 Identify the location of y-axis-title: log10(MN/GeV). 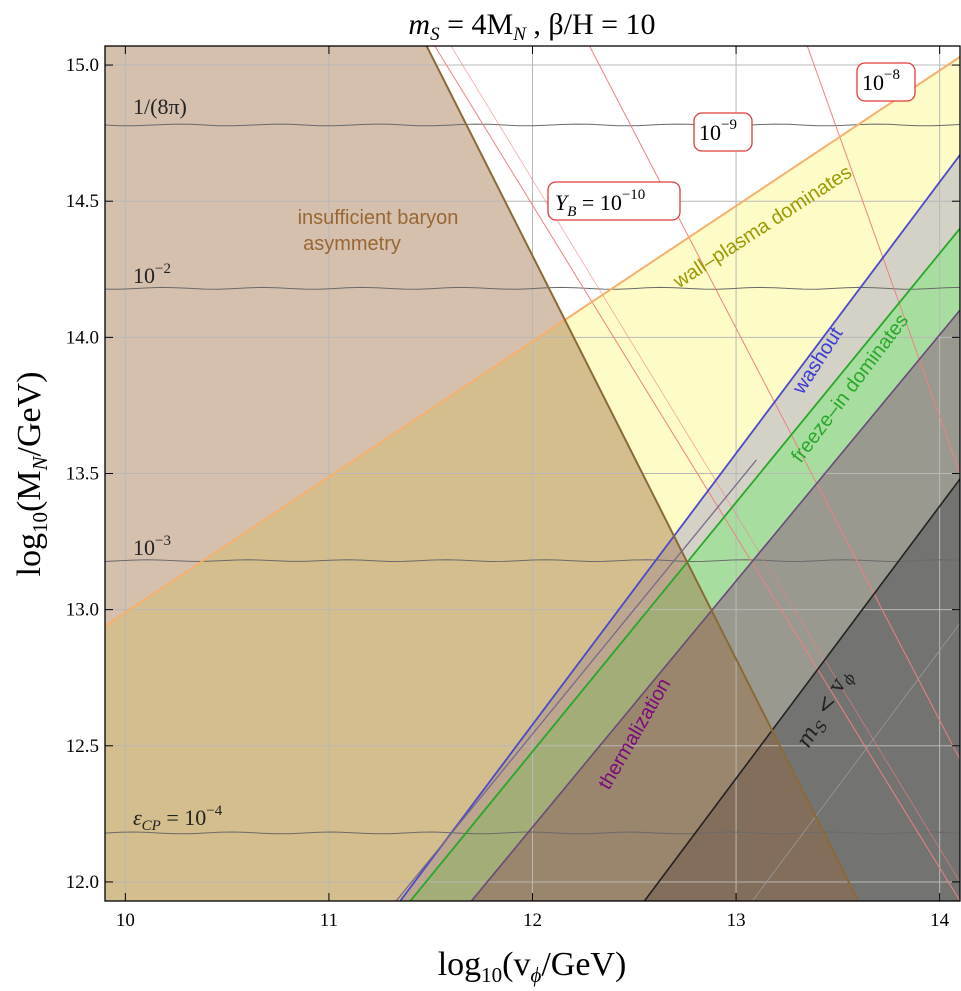
(31, 474).